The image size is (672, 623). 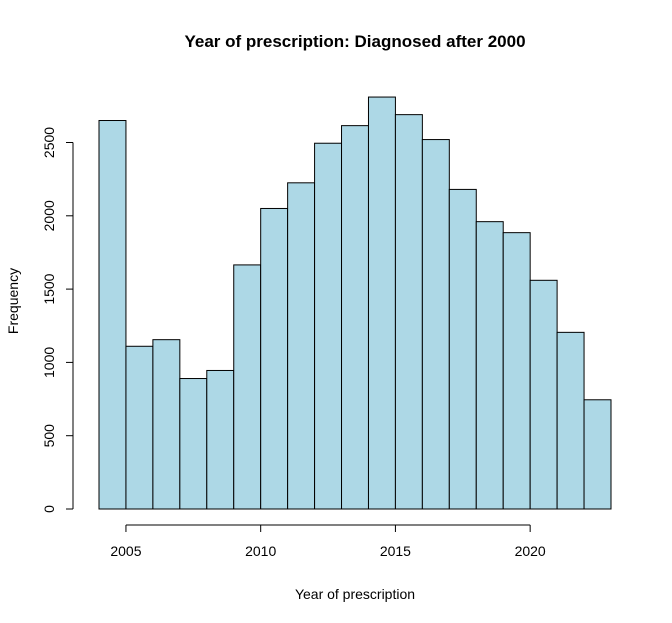 I want to click on x-tick-label: 2015, so click(x=395, y=551).